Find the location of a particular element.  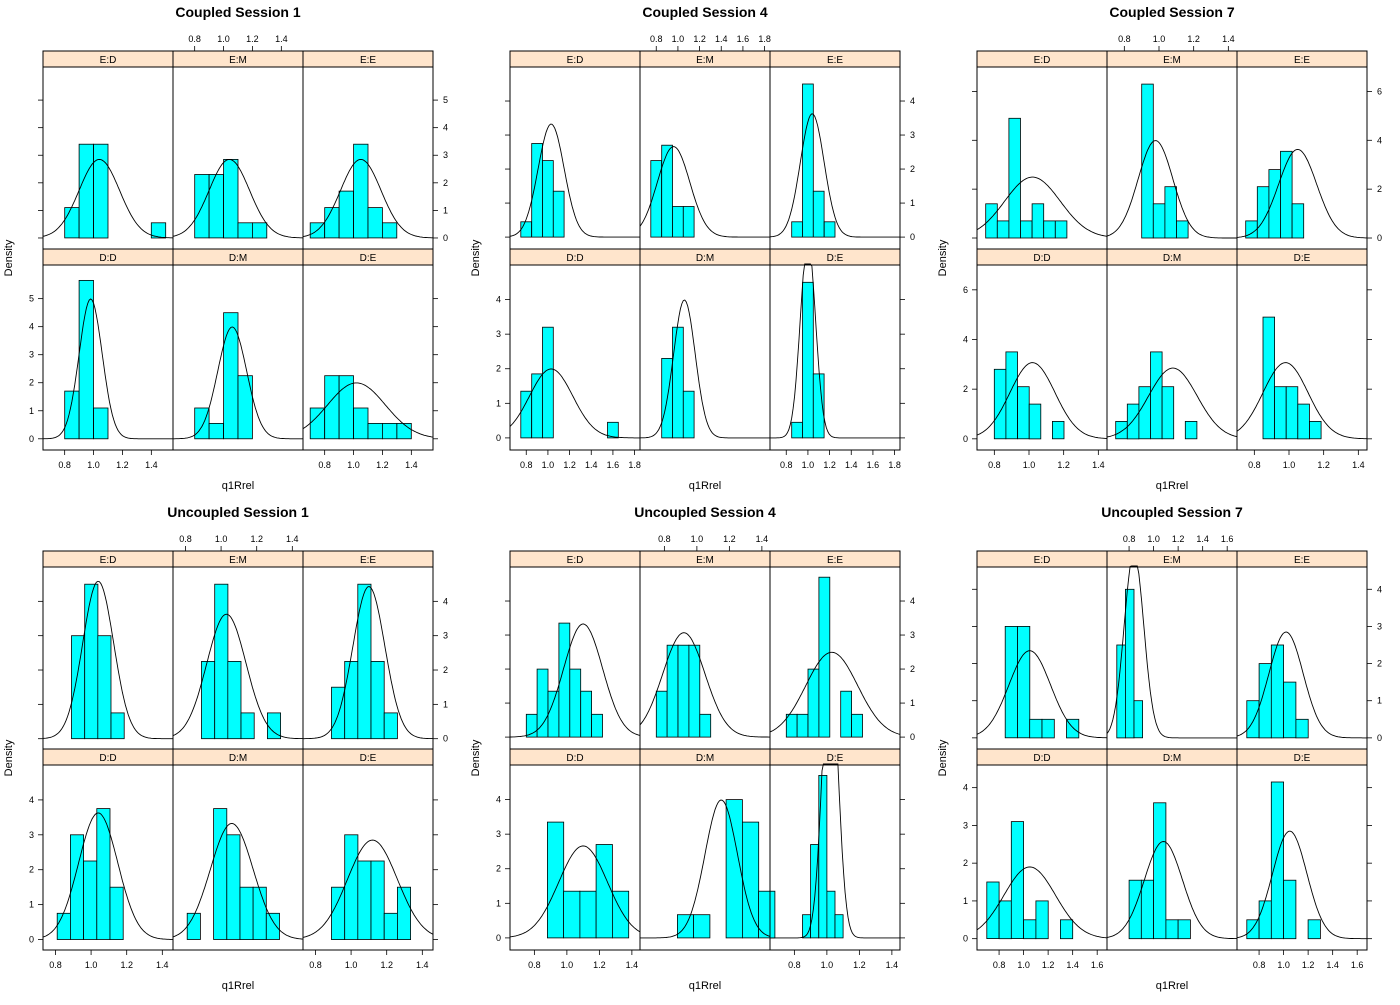

y-tick-label: 5 is located at coordinates (445, 100).